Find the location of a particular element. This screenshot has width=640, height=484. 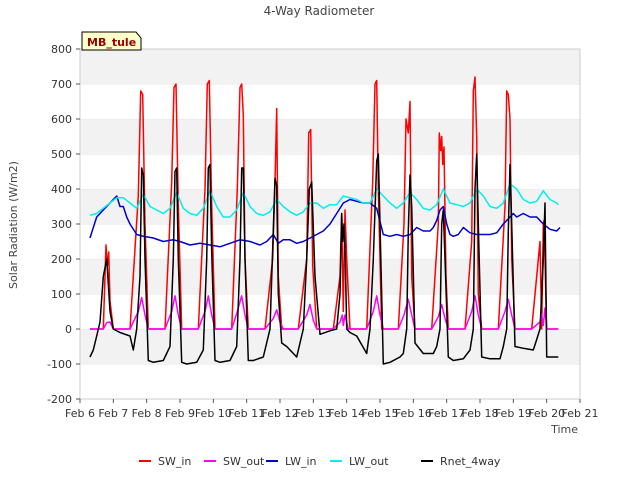

annotation-label: MB_tule is located at coordinates (111, 42).